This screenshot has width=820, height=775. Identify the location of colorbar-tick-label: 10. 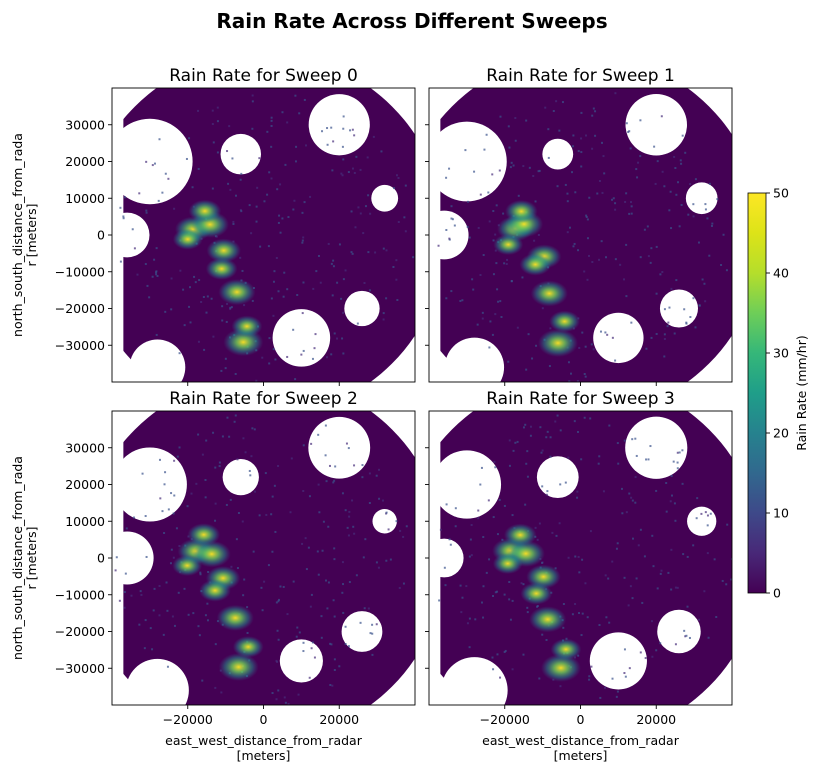
(781, 513).